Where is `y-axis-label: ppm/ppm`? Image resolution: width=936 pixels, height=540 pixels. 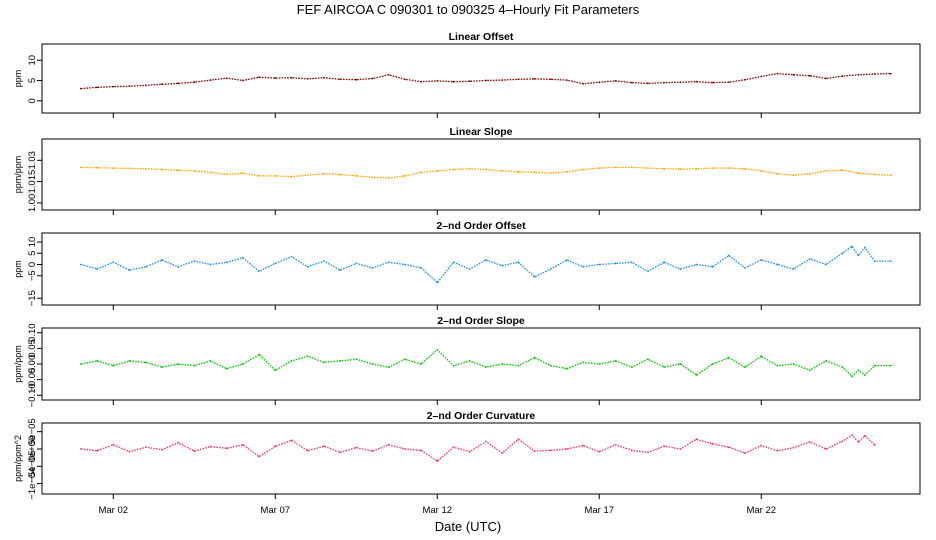 y-axis-label: ppm/ppm is located at coordinates (18, 175).